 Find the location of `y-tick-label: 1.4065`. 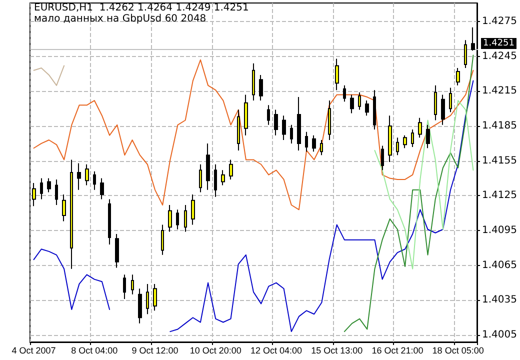

y-tick-label: 1.4065 is located at coordinates (500, 265).